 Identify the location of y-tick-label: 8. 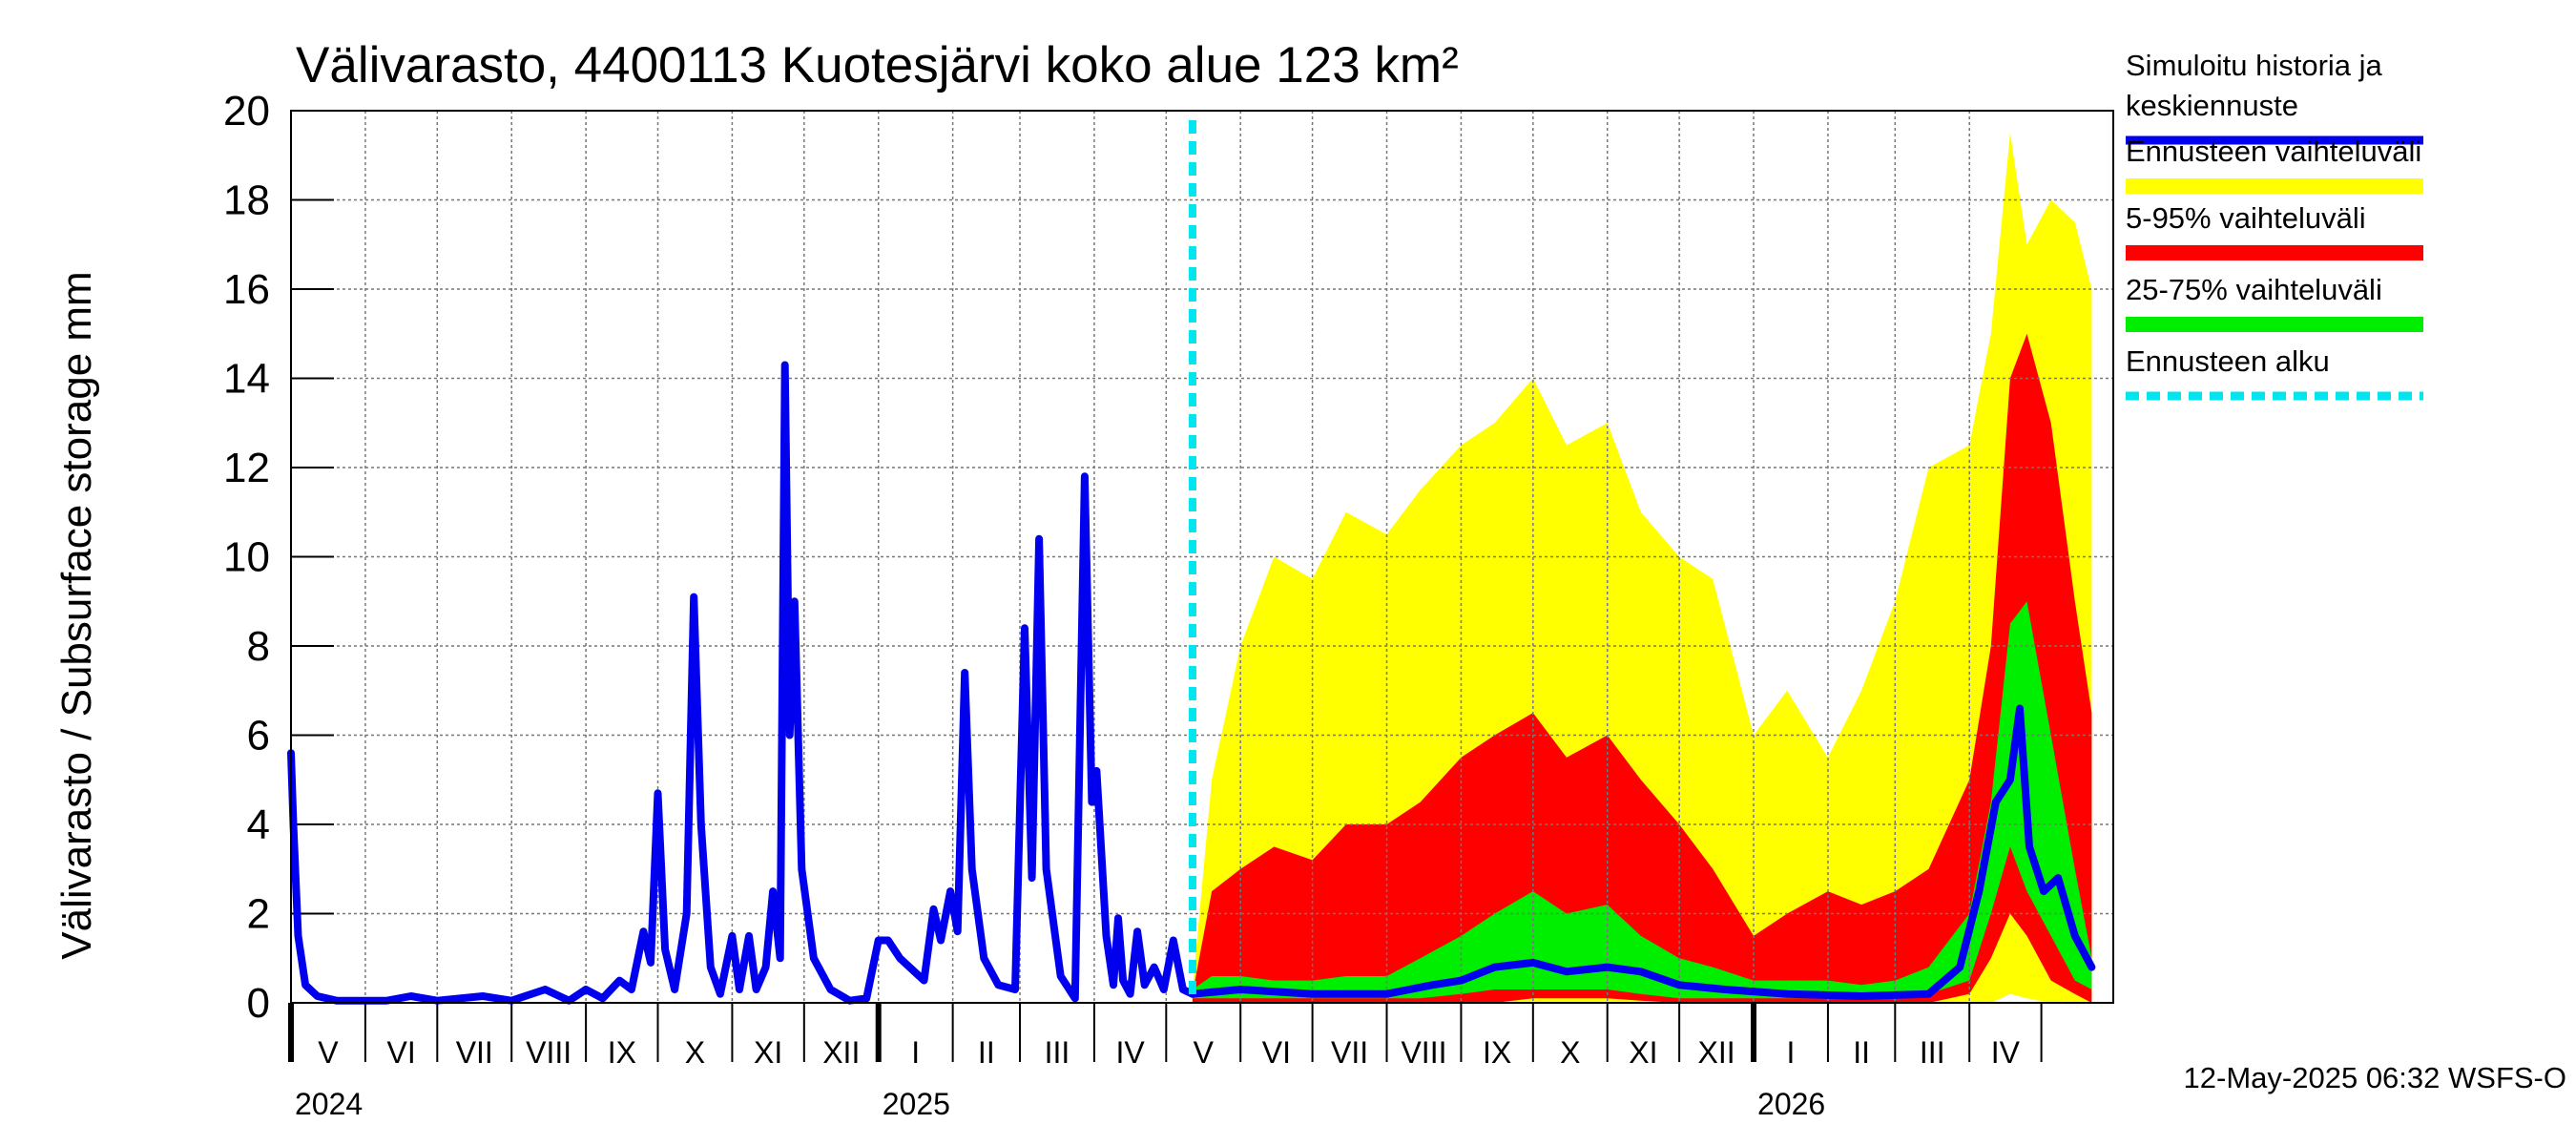
(258, 646).